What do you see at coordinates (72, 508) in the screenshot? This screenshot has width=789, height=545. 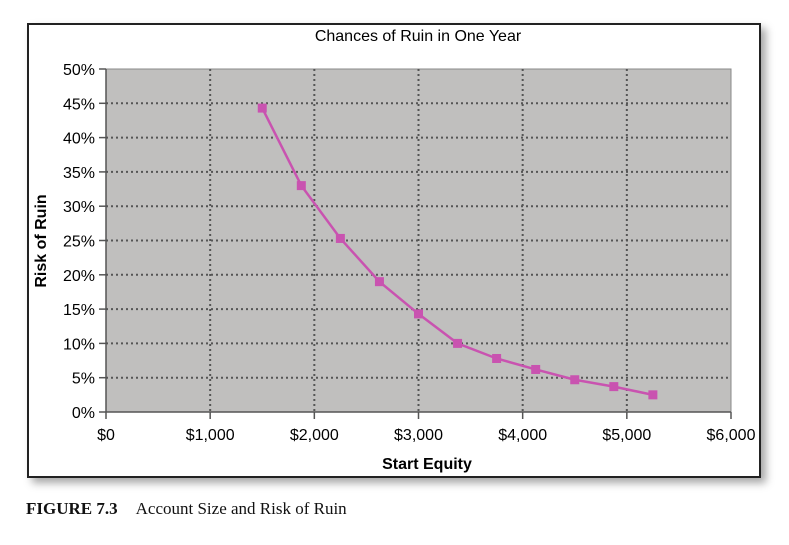 I see `figure-label: FIGURE 7.3` at bounding box center [72, 508].